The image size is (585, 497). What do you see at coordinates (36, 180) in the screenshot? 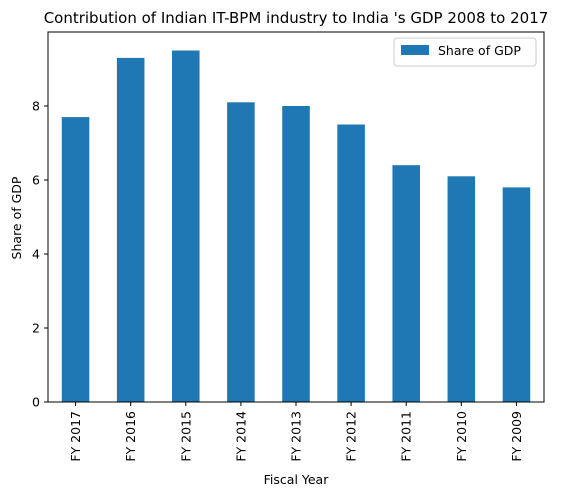
I see `y-tick-label: 6` at bounding box center [36, 180].